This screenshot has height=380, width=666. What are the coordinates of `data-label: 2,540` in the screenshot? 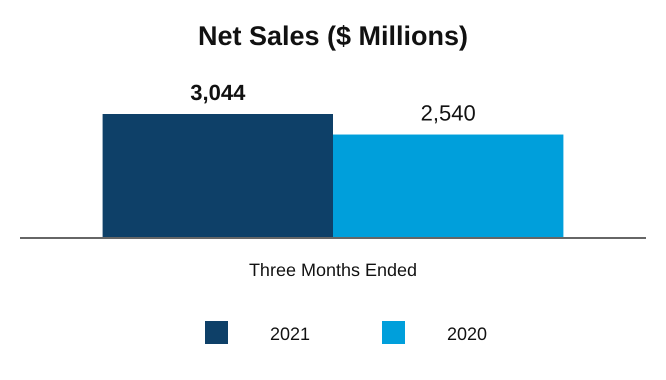 It's located at (448, 113).